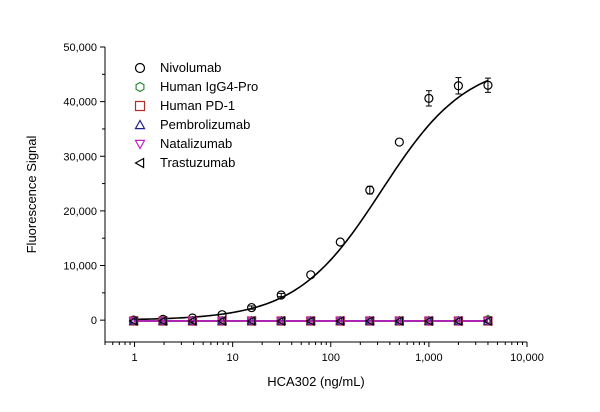 Image resolution: width=600 pixels, height=412 pixels. Describe the element at coordinates (80, 267) in the screenshot. I see `y-tick-label: 10,000` at that location.